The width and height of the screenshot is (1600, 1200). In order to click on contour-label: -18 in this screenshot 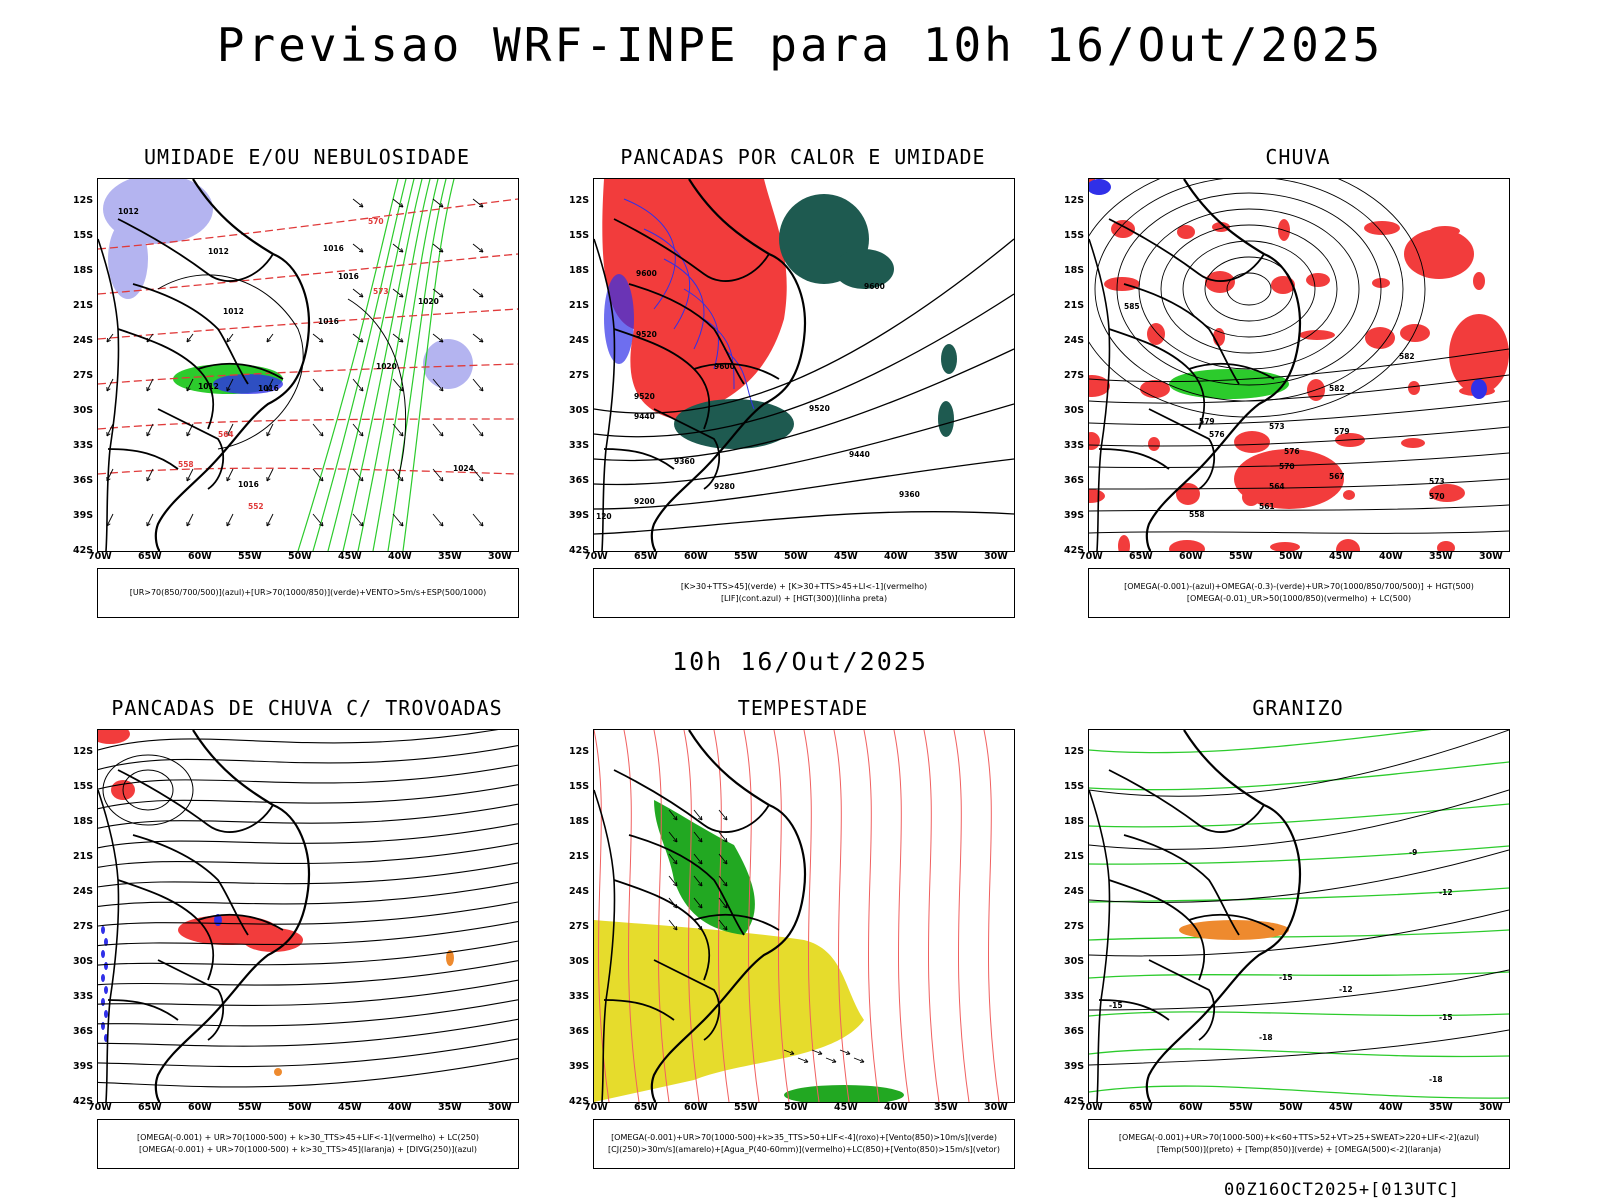, I will do `click(1436, 1079)`.